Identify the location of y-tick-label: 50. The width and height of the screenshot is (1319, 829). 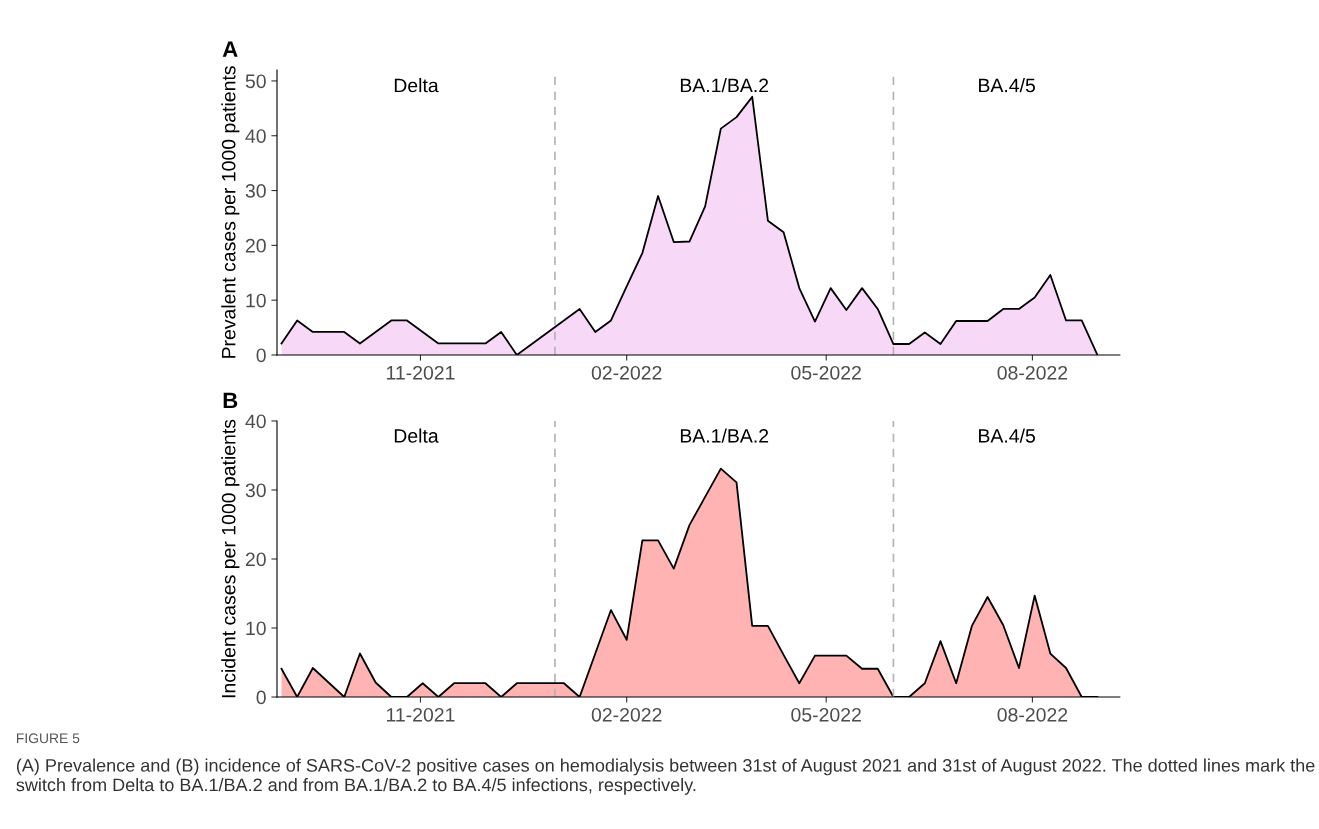
(255, 81).